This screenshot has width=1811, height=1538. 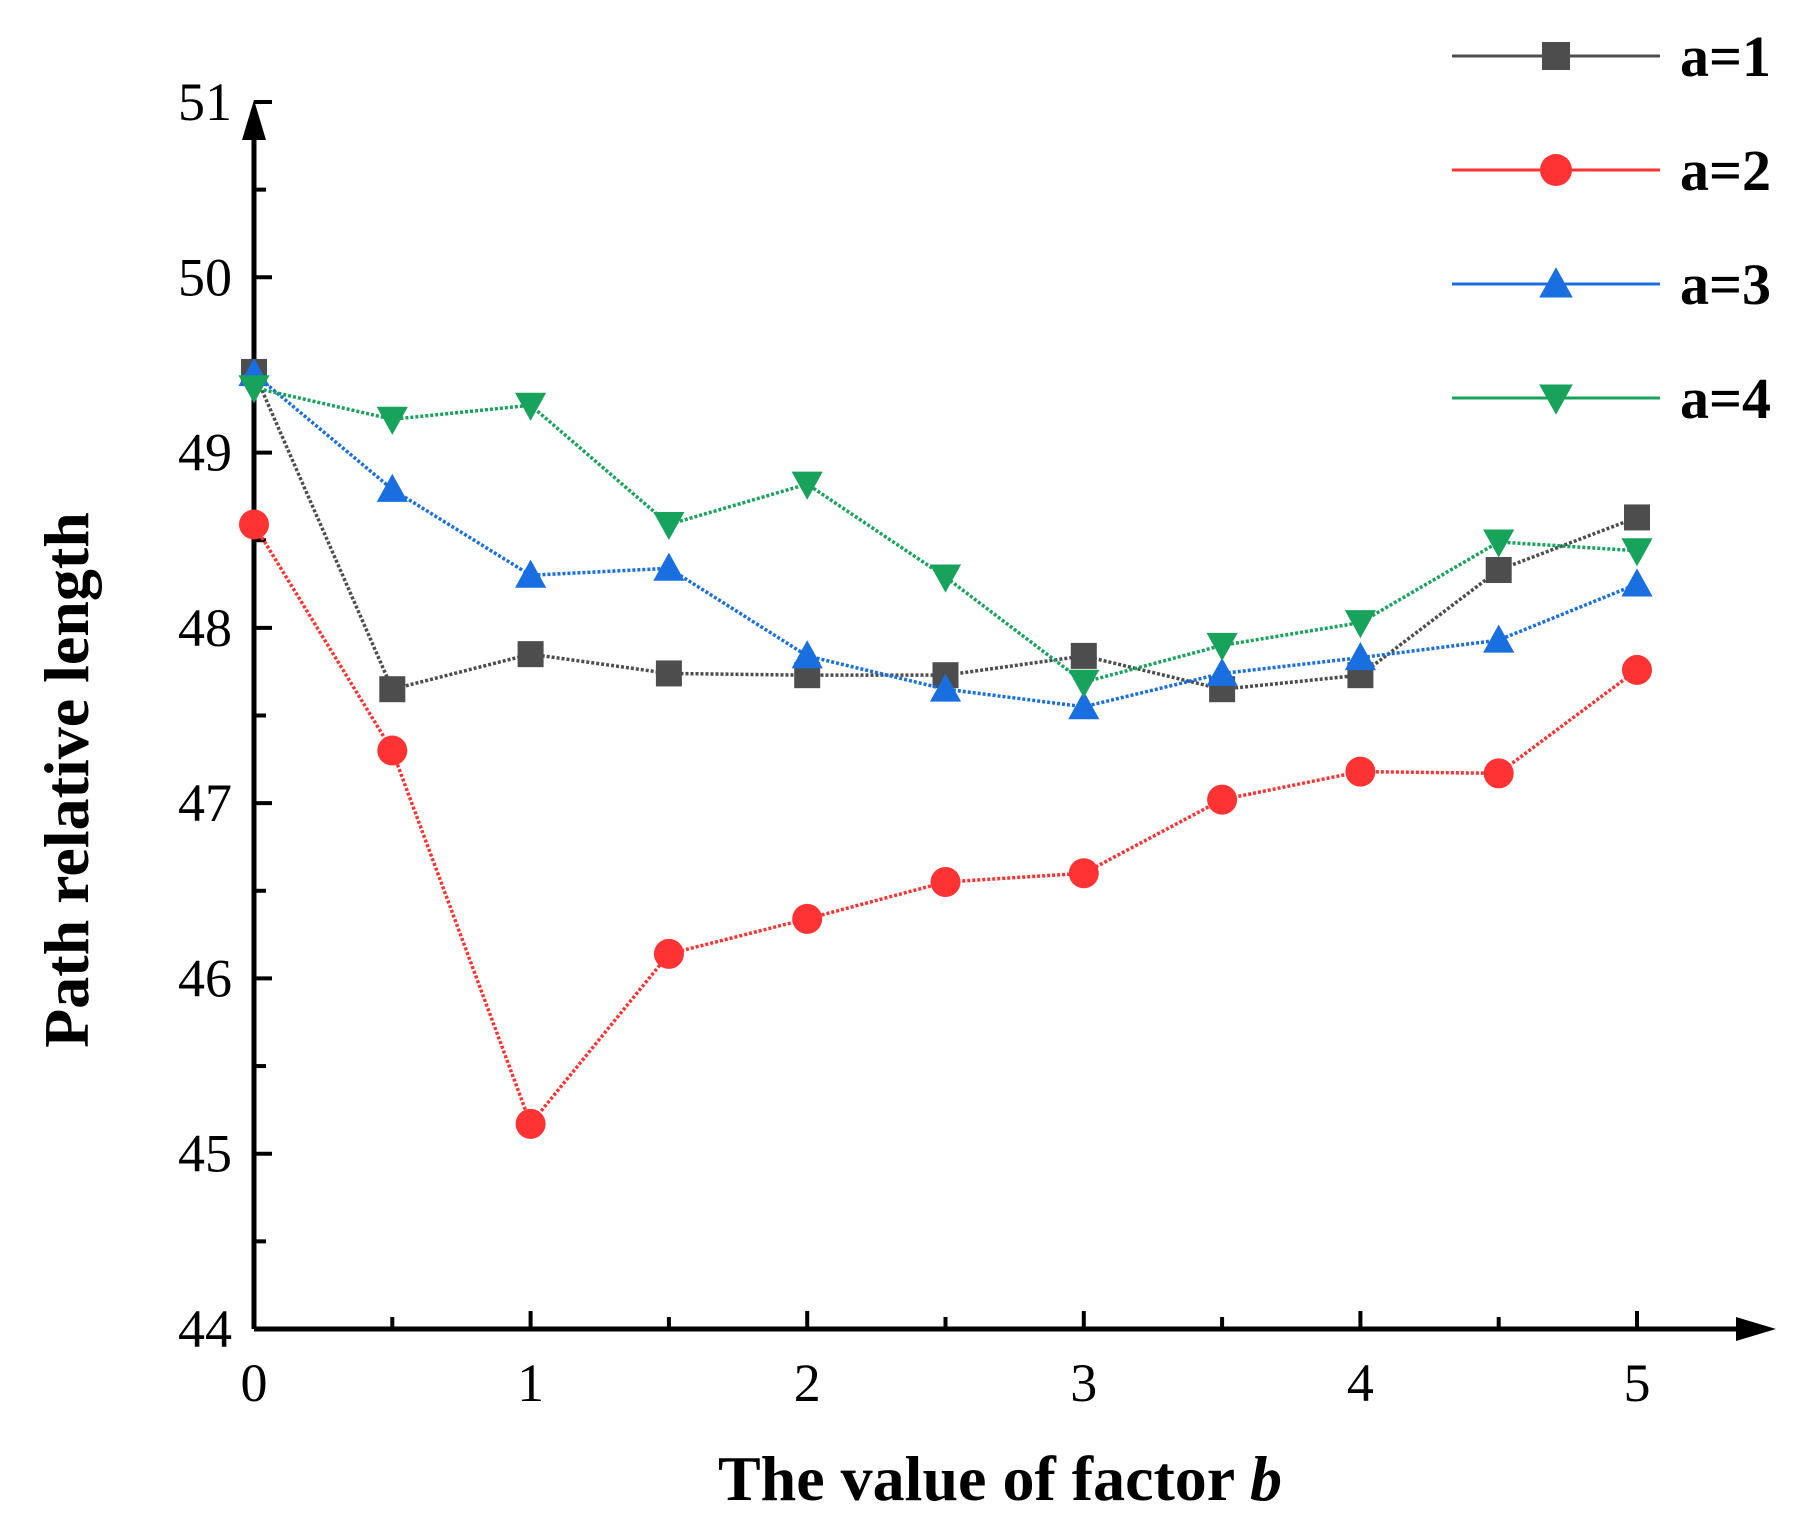 What do you see at coordinates (205, 628) in the screenshot?
I see `y-tick-label: 48` at bounding box center [205, 628].